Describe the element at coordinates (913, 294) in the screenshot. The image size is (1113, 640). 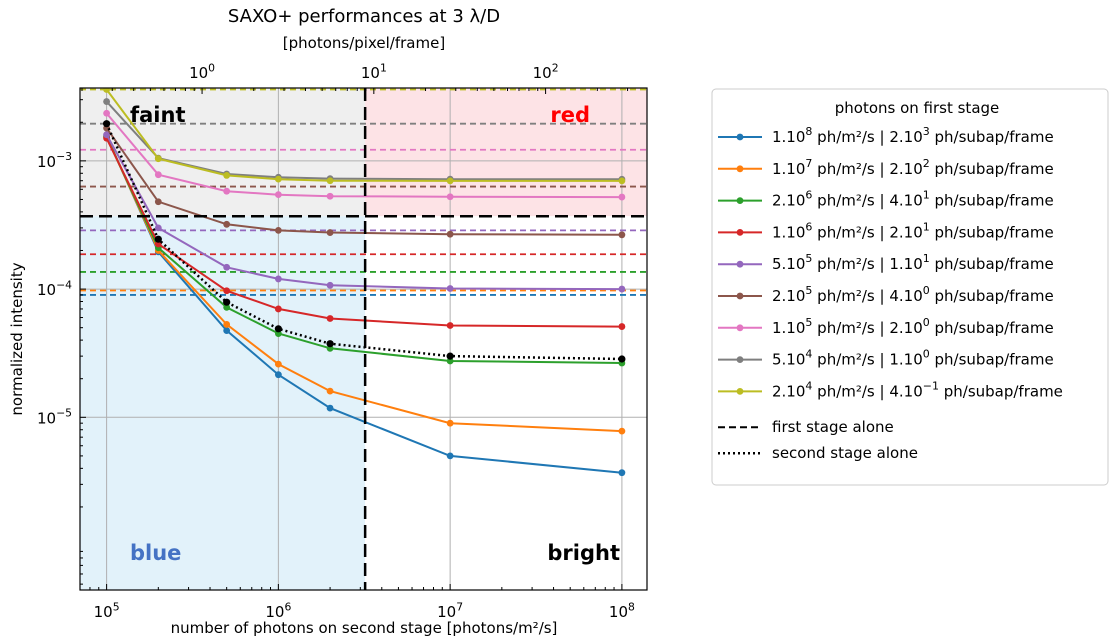
I see `legend-item-label: 2.105 ph/m²/s | 4.100 ph/subap/frame` at that location.